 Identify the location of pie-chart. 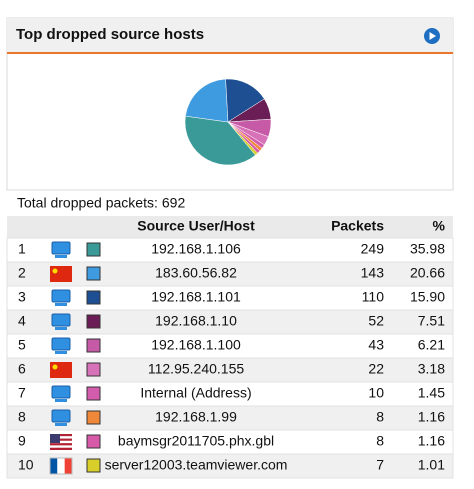
(228, 122).